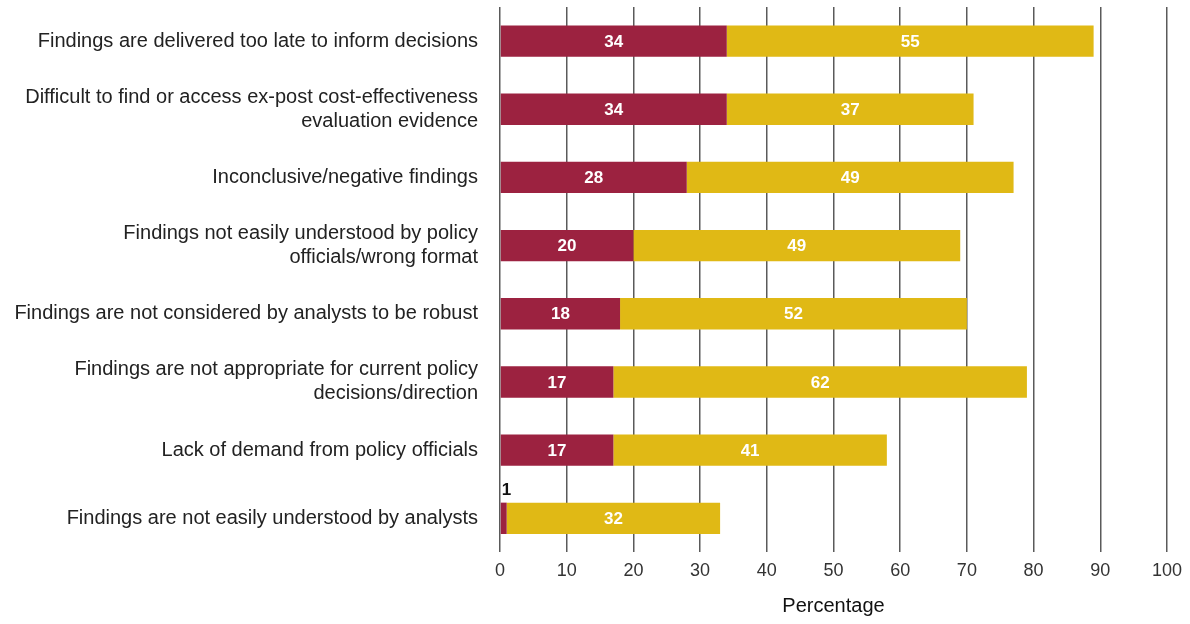 The image size is (1190, 624). I want to click on data-label: 37, so click(850, 109).